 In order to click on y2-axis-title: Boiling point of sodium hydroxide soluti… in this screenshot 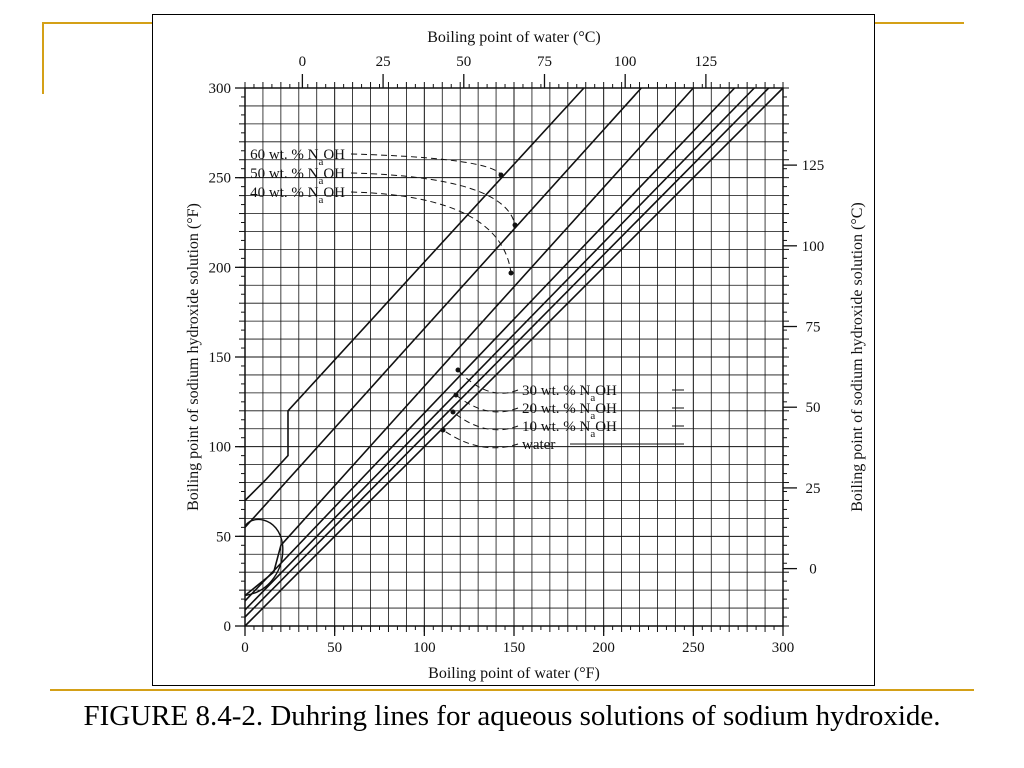, I will do `click(857, 357)`.